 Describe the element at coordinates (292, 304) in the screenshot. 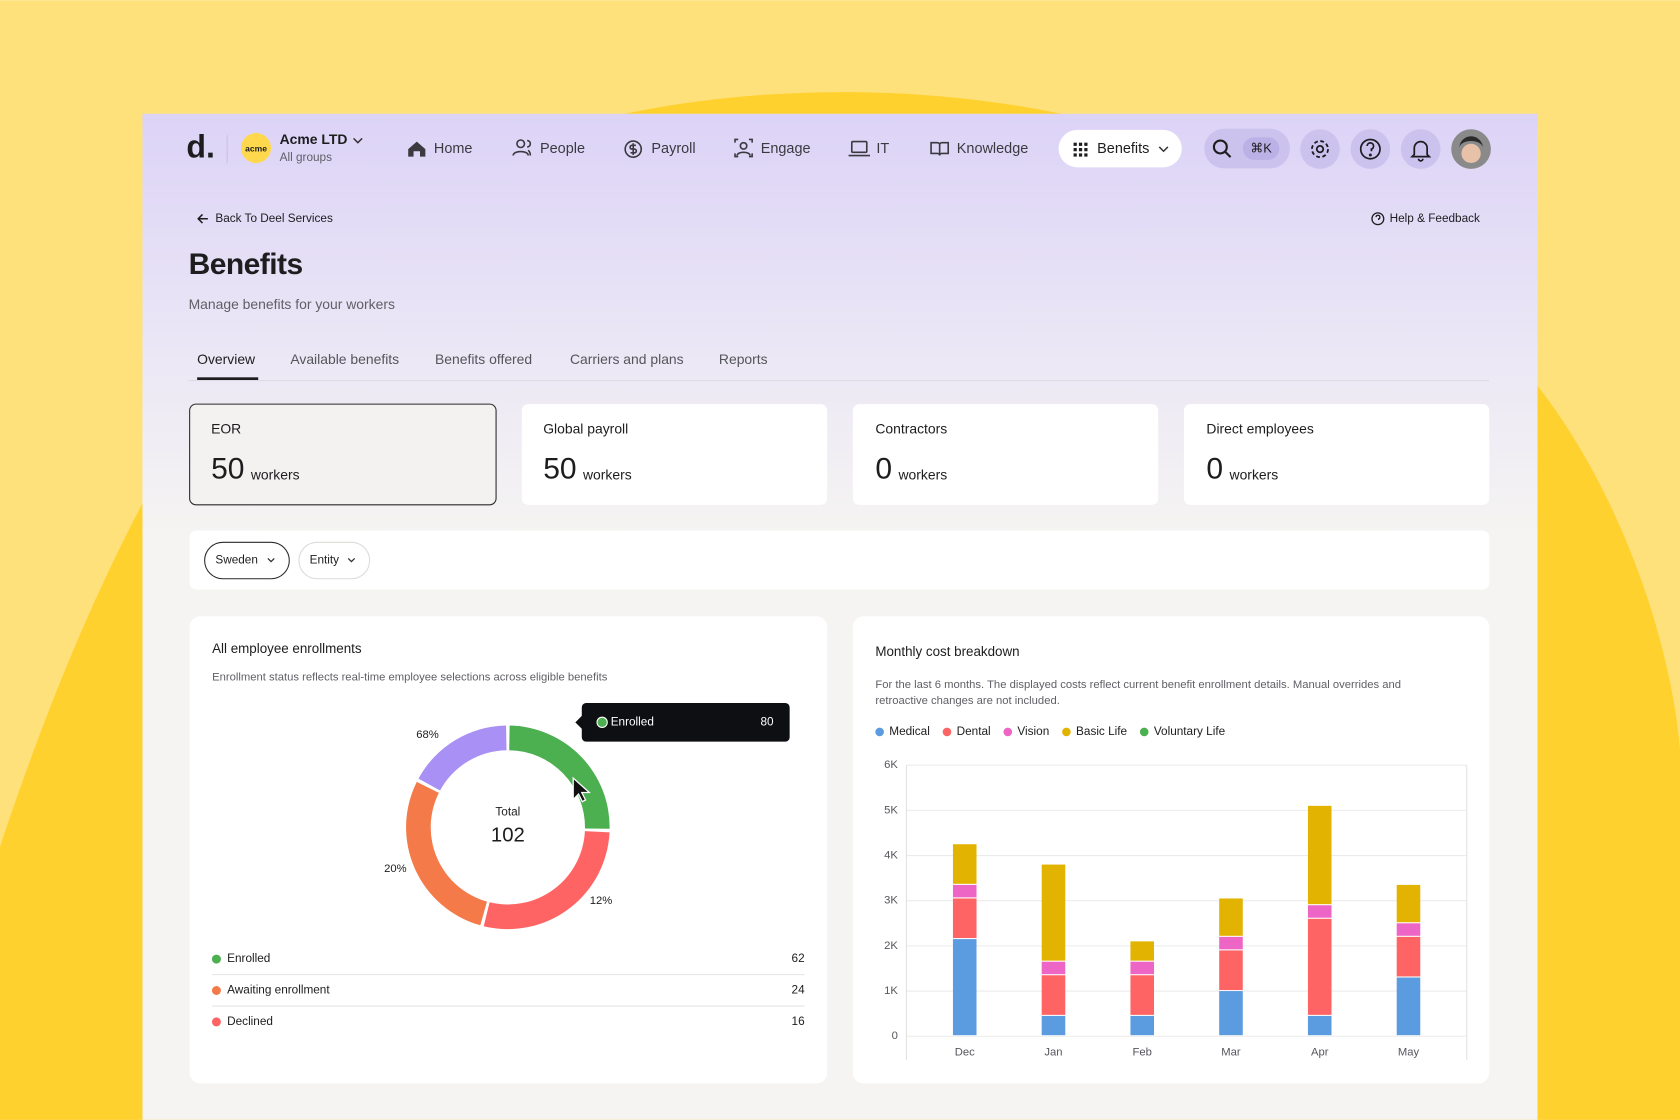

I see `page-subtitle: Manage benefits for your workers` at that location.